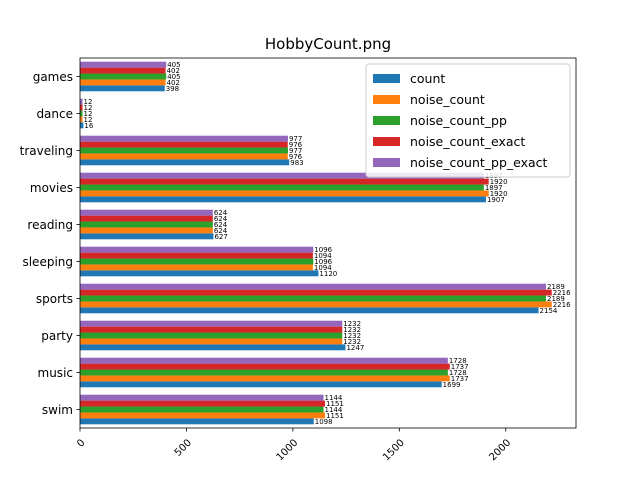  Describe the element at coordinates (283, 199) in the screenshot. I see `bar-movies-count` at that location.